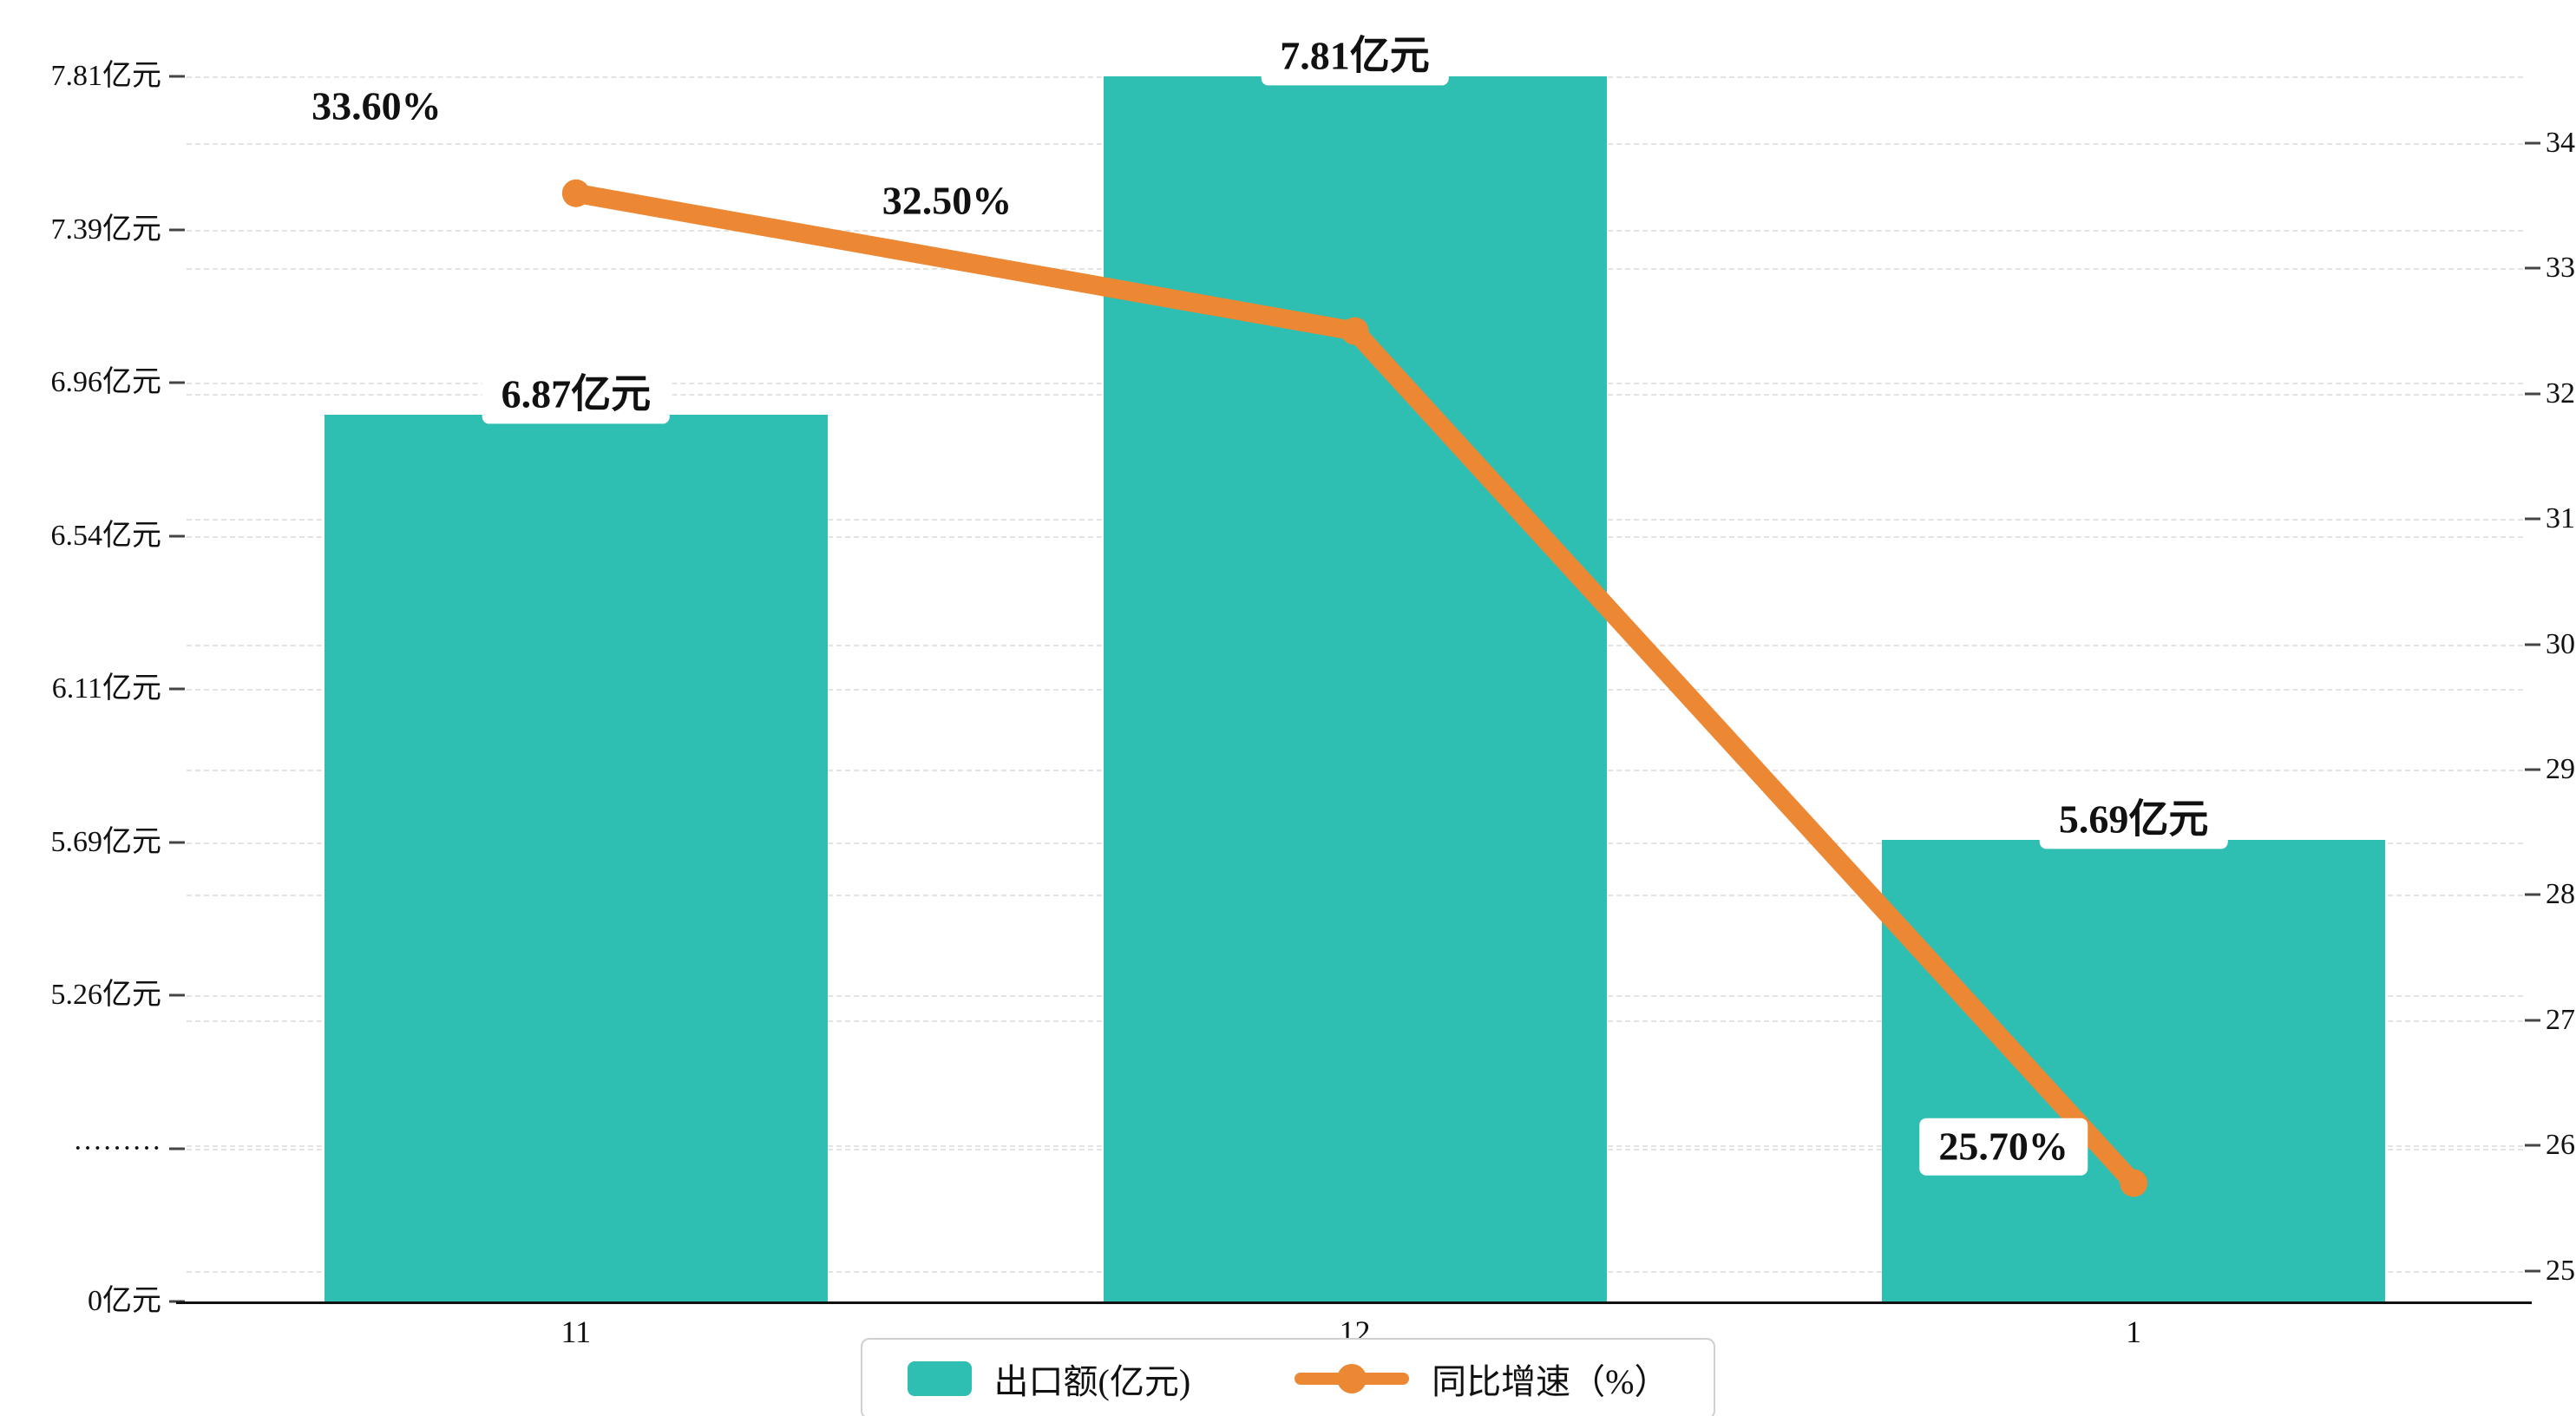 The height and width of the screenshot is (1416, 2576). What do you see at coordinates (1092, 1381) in the screenshot?
I see `legend-label-export: 出口额(亿元)` at bounding box center [1092, 1381].